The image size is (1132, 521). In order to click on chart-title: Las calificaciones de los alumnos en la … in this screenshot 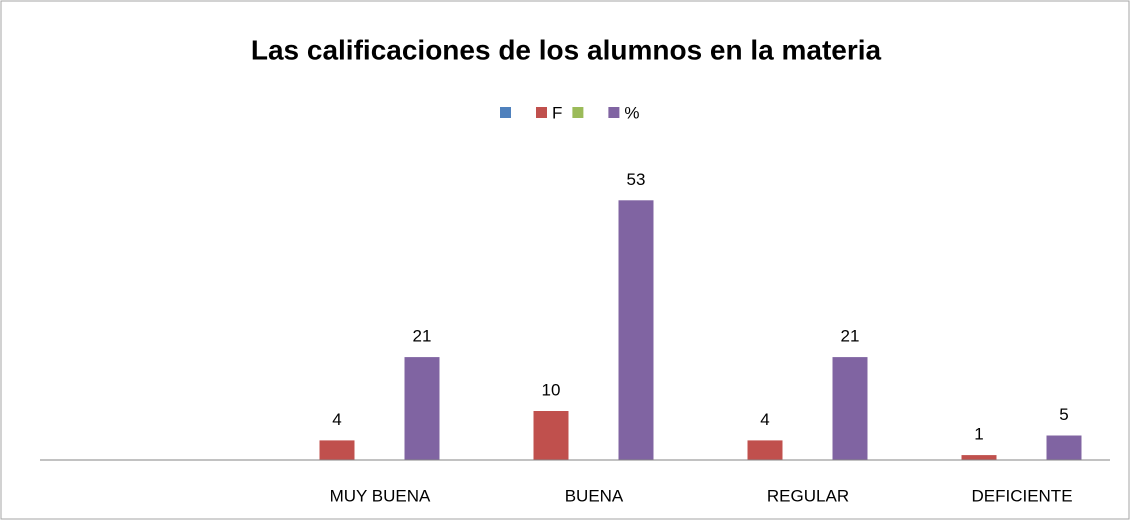, I will do `click(566, 49)`.